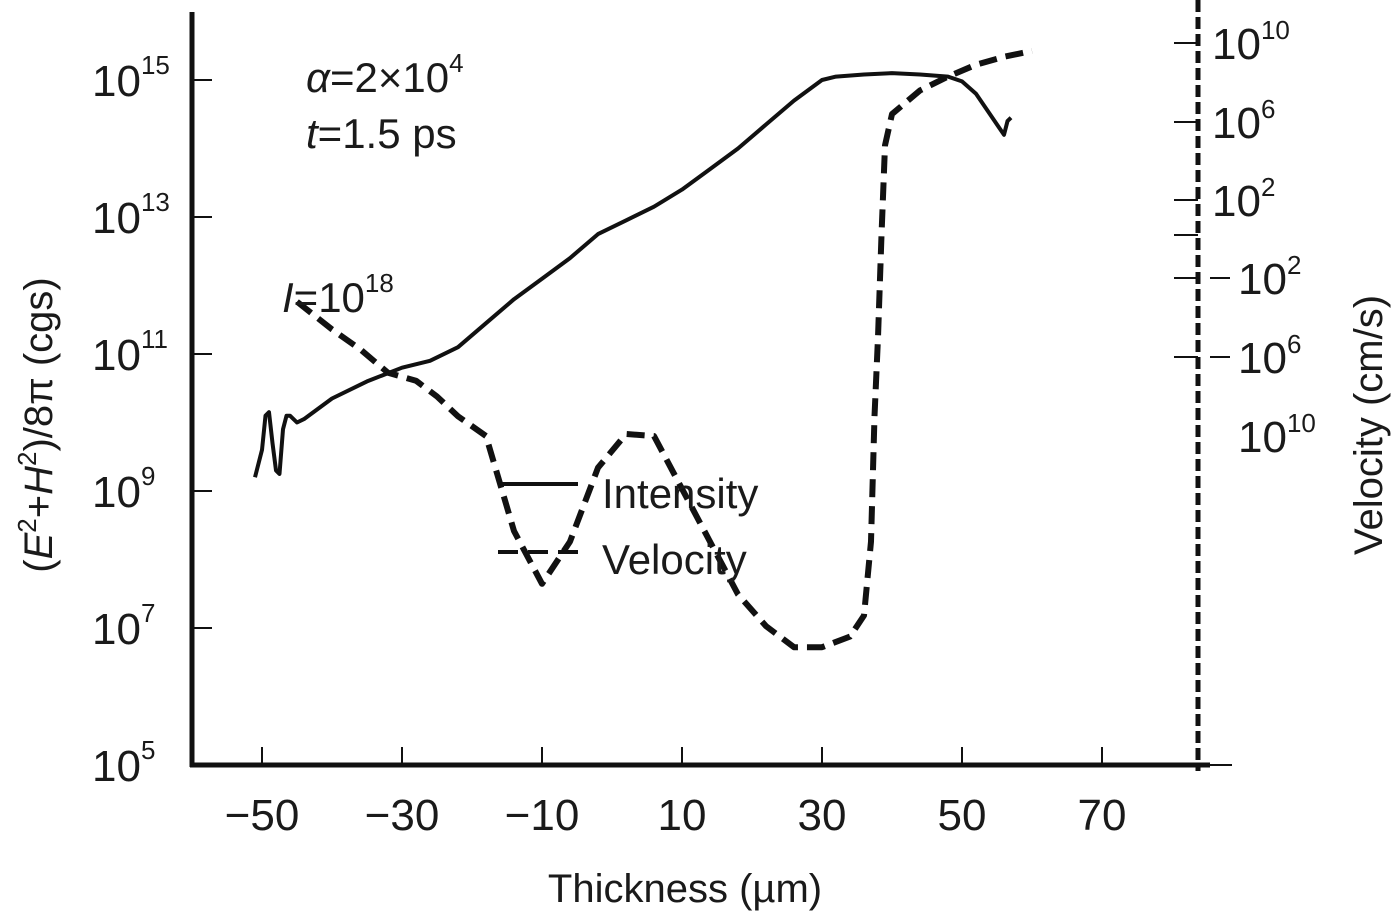 The height and width of the screenshot is (917, 1400). I want to click on x-tick-label: −50, so click(262, 815).